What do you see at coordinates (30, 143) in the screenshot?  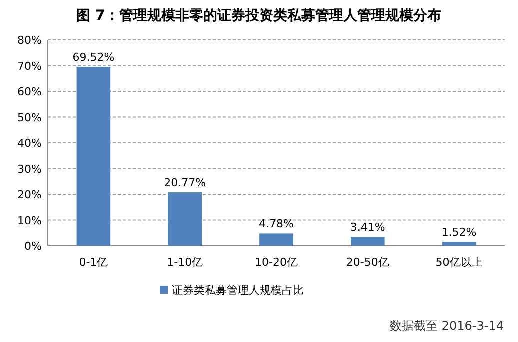 I see `ytick: 40%` at bounding box center [30, 143].